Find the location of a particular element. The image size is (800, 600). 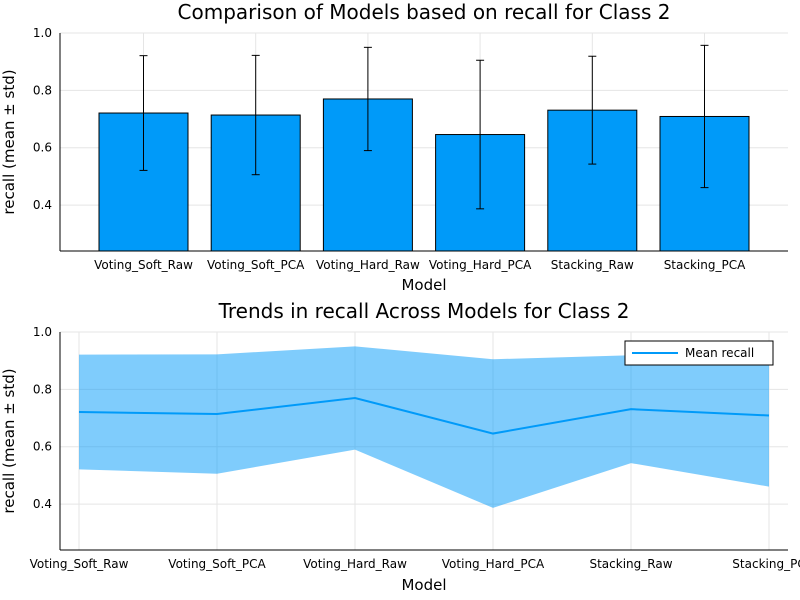

bar-chart-y-ticks: 0.4 0.6 0.8 1.0 is located at coordinates (42, 119).